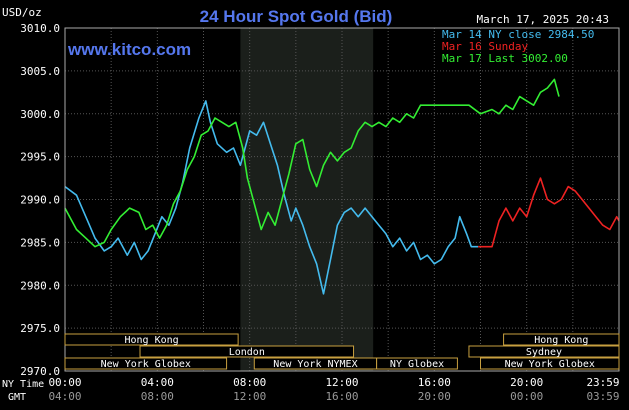 The image size is (629, 410). I want to click on y-tick-label: 2980.0, so click(40, 285).